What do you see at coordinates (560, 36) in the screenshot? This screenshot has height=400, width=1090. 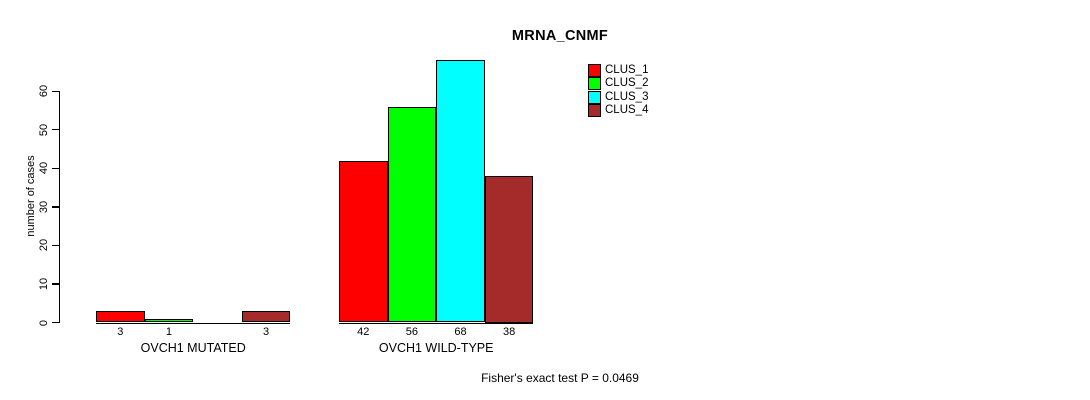 I see `chart-title: MRNA_CNMF` at bounding box center [560, 36].